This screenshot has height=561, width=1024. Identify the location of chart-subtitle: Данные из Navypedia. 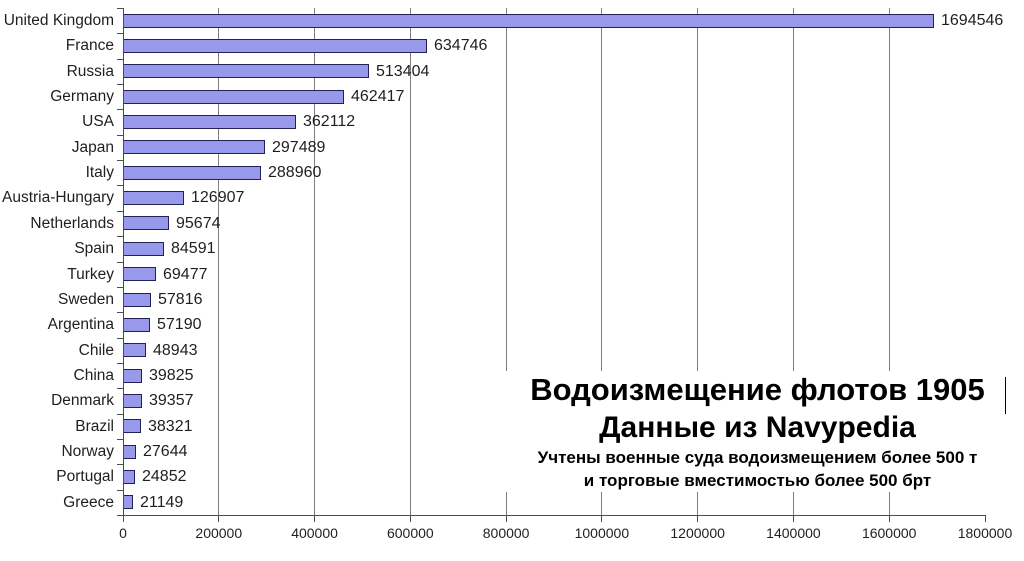
(757, 427).